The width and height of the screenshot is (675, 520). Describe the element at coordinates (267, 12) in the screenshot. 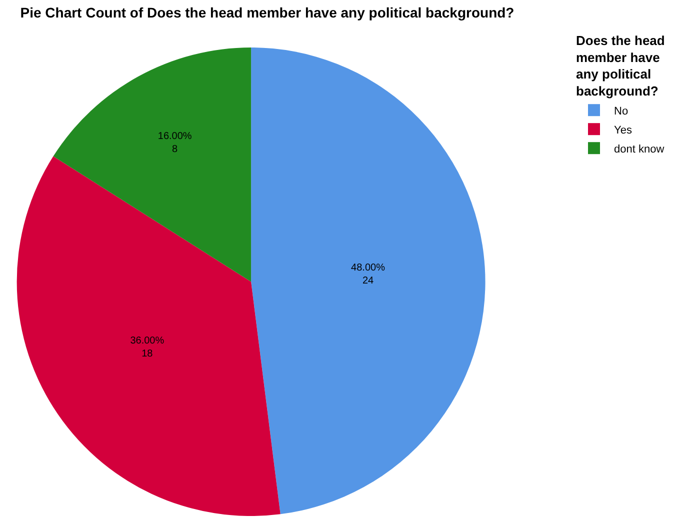

I see `chart-title: Pie Chart Count of Does the head member have any political background?` at that location.